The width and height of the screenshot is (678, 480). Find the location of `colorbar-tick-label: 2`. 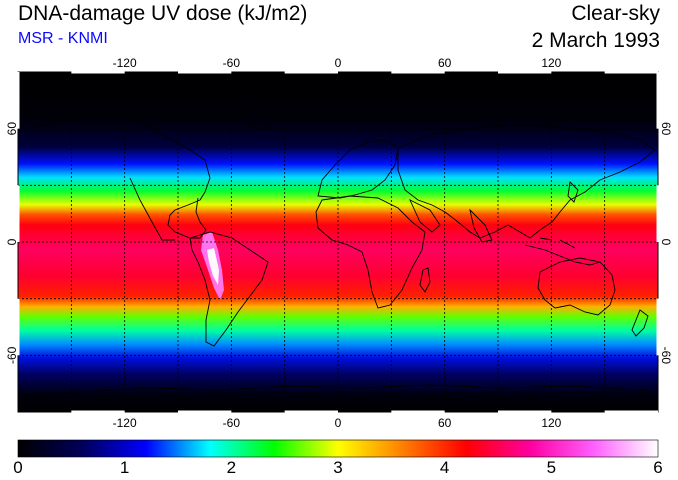

colorbar-tick-label: 2 is located at coordinates (231, 467).